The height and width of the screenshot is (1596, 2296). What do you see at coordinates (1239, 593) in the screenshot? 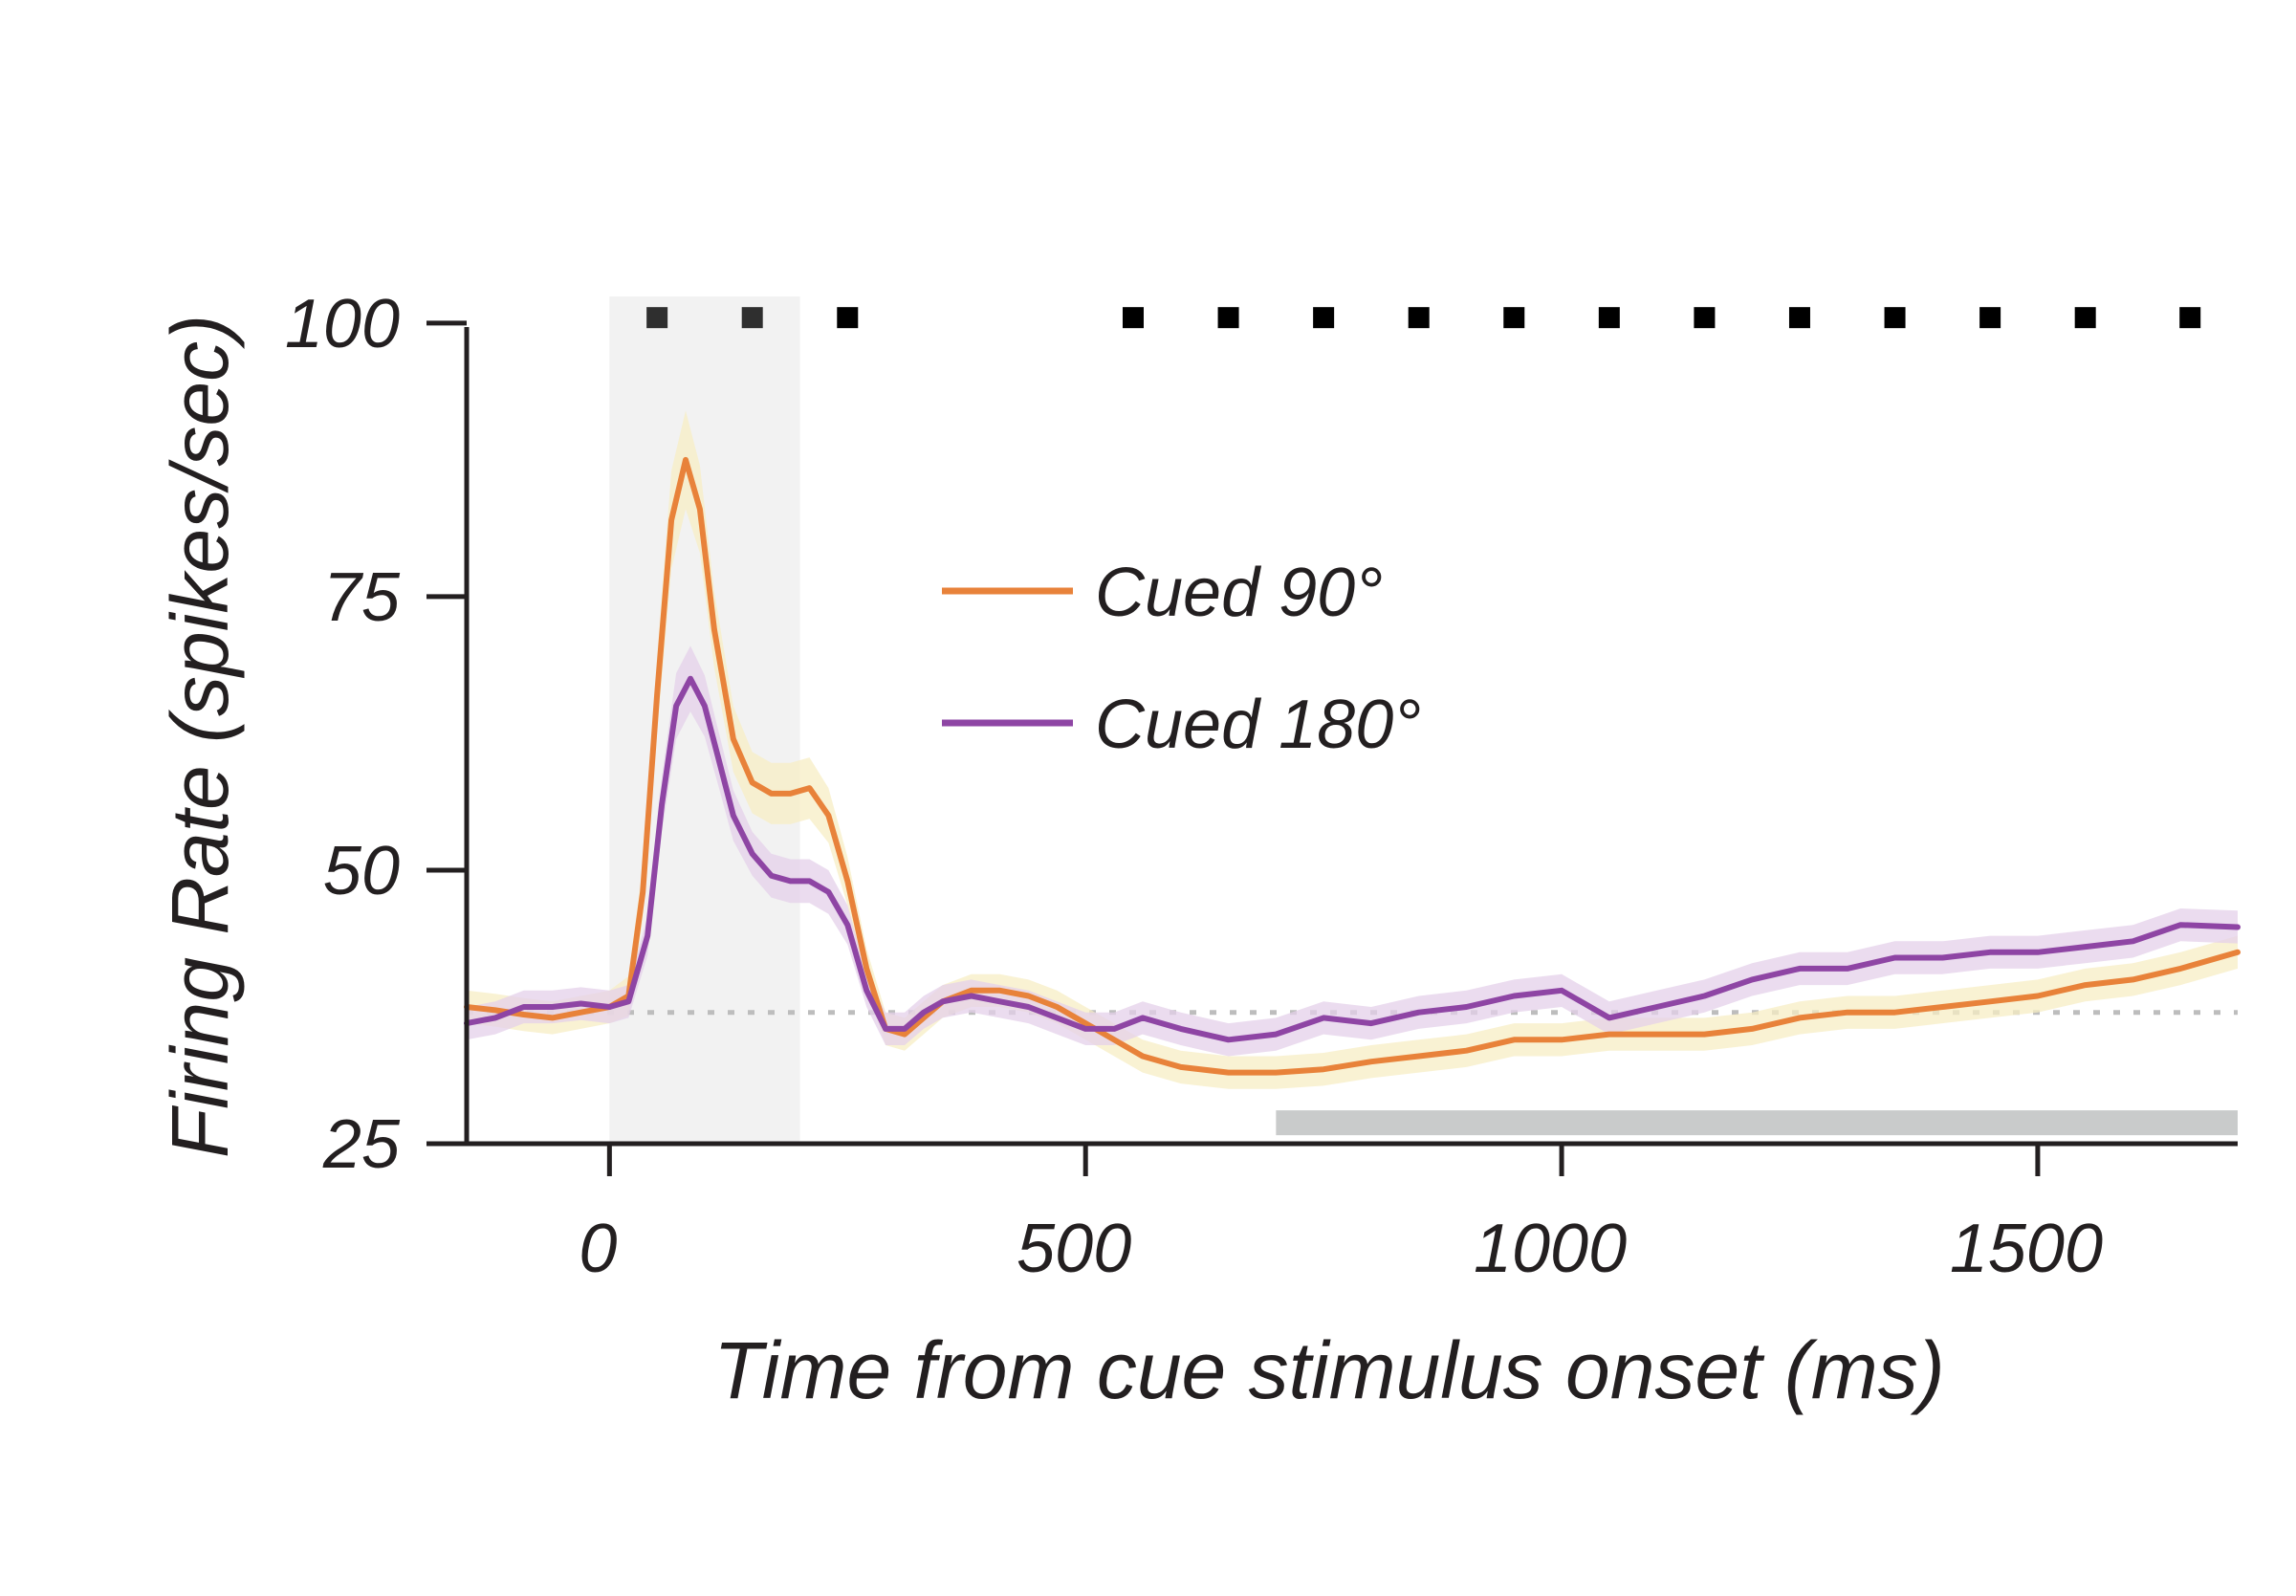
I see `legend-label-1: Cued 90°` at bounding box center [1239, 593].